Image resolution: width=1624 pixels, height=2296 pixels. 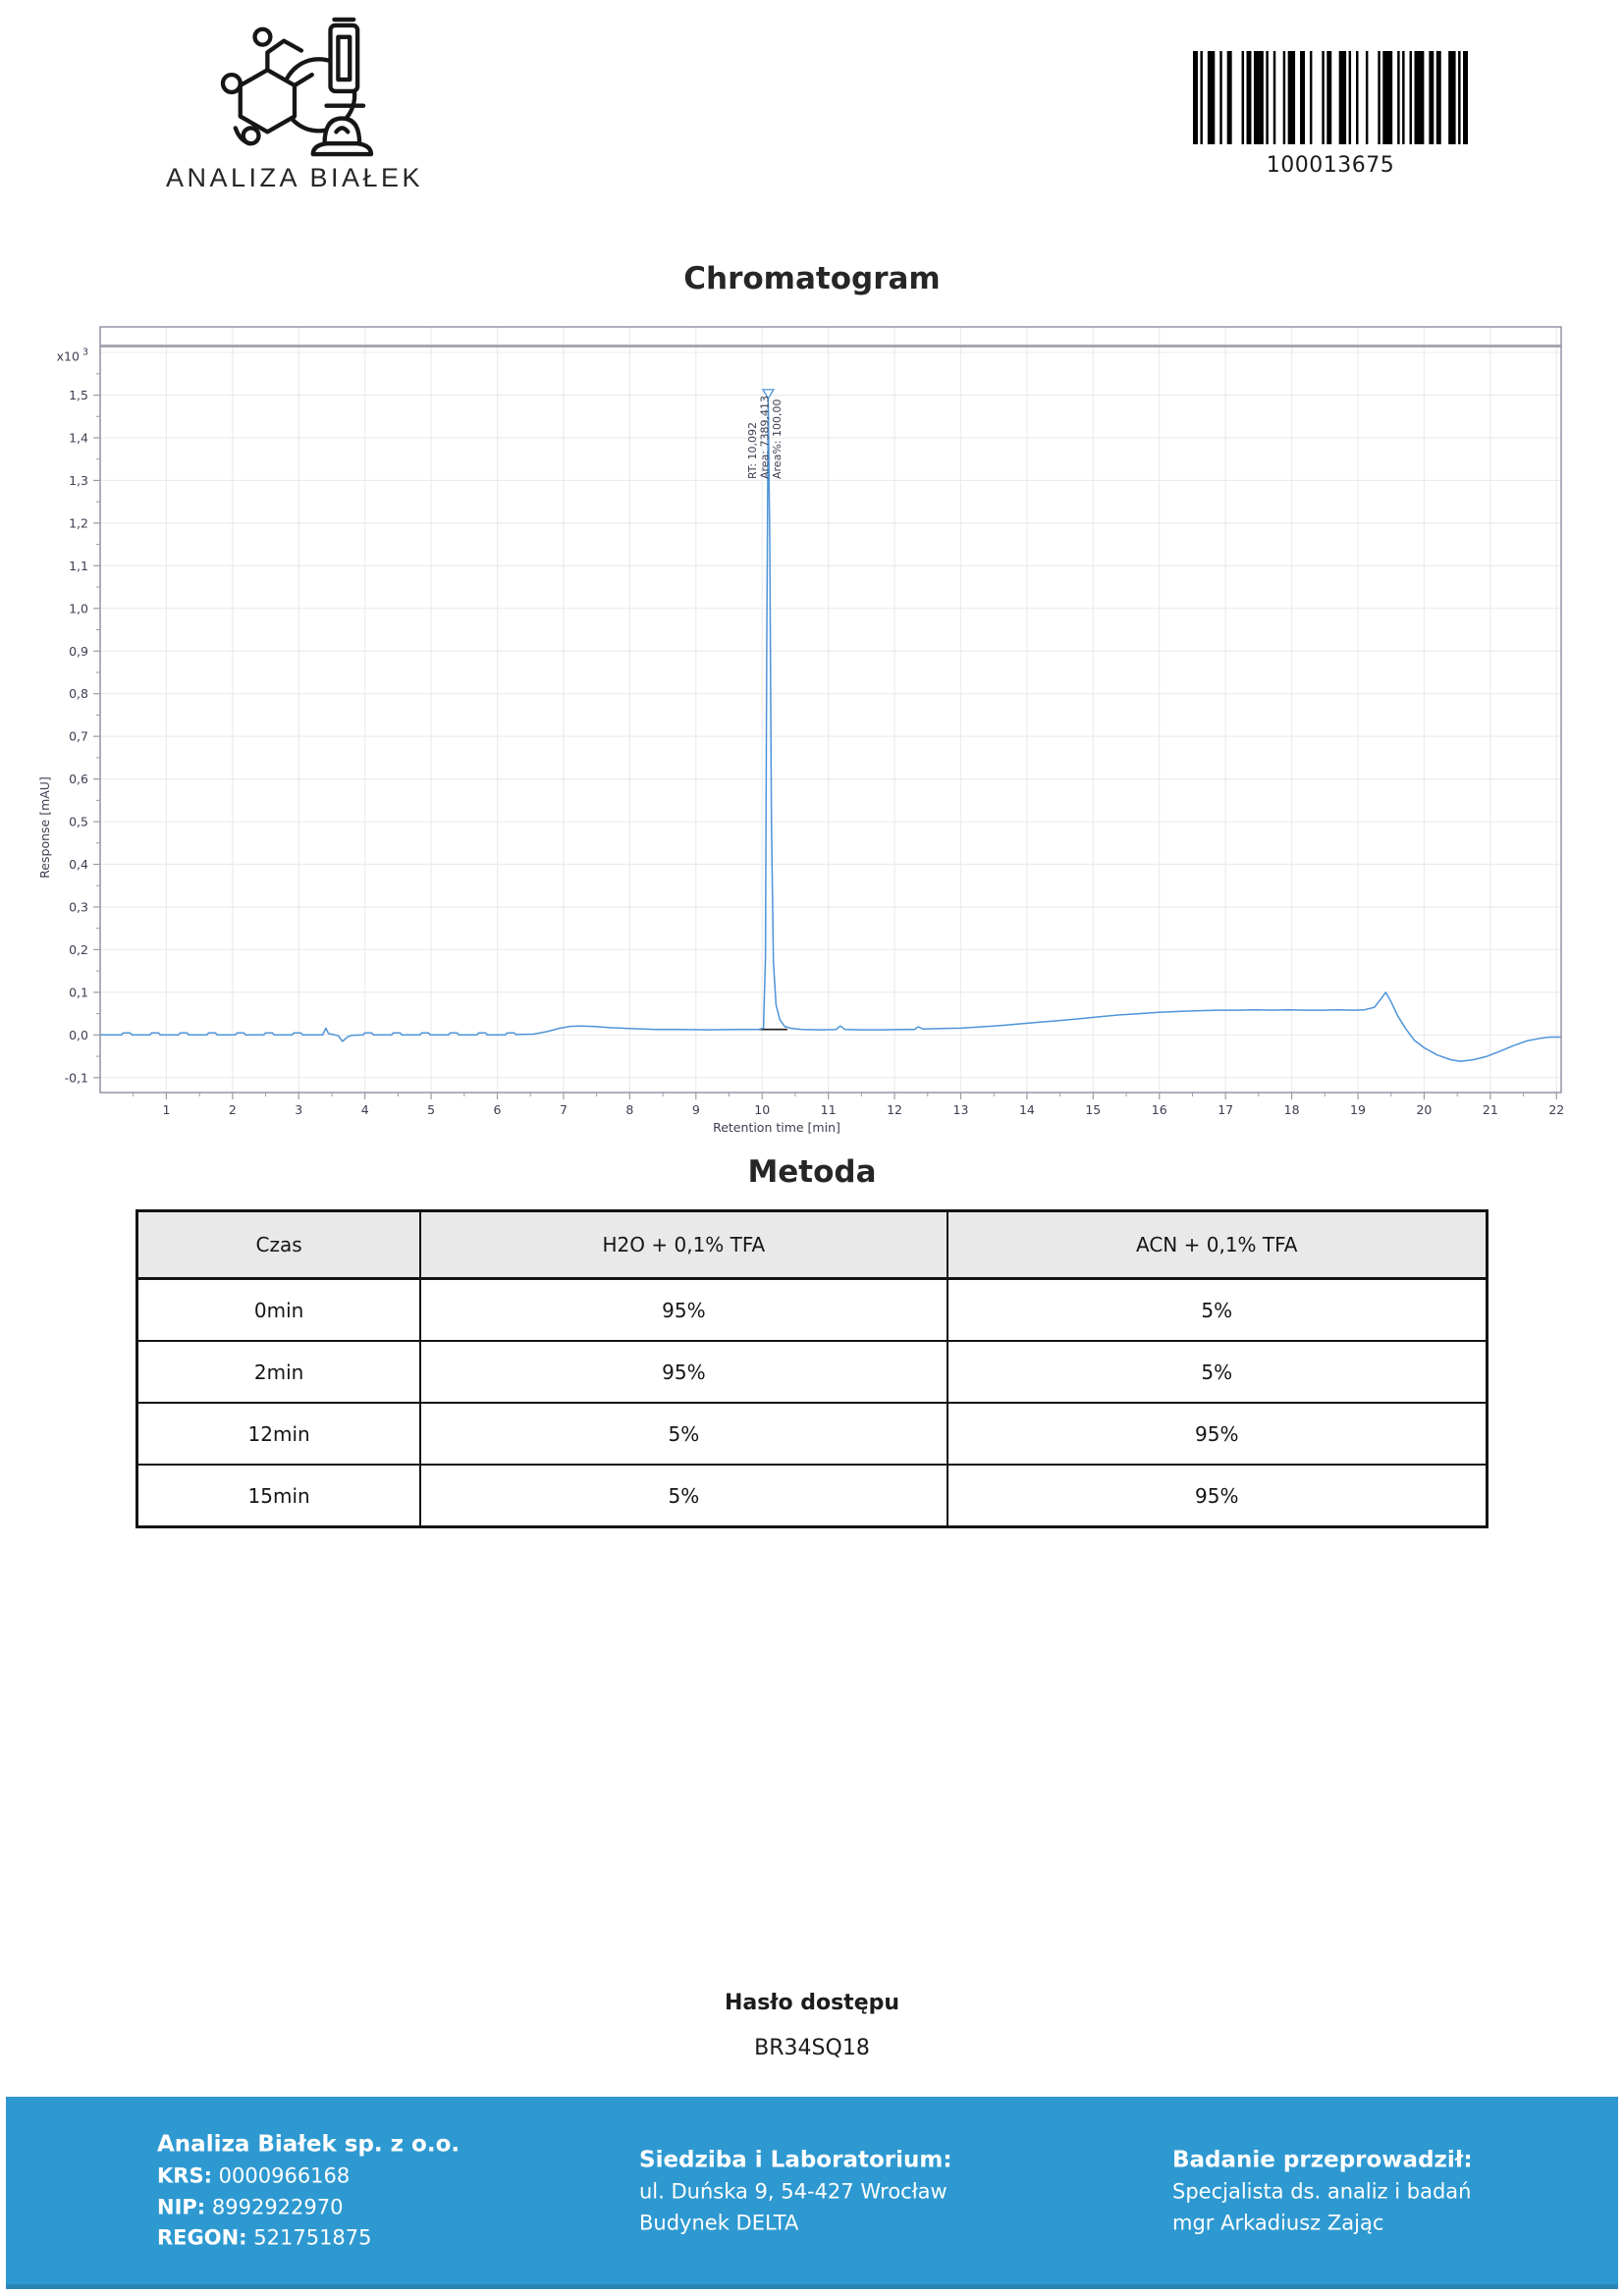 What do you see at coordinates (1330, 97) in the screenshot?
I see `barcode` at bounding box center [1330, 97].